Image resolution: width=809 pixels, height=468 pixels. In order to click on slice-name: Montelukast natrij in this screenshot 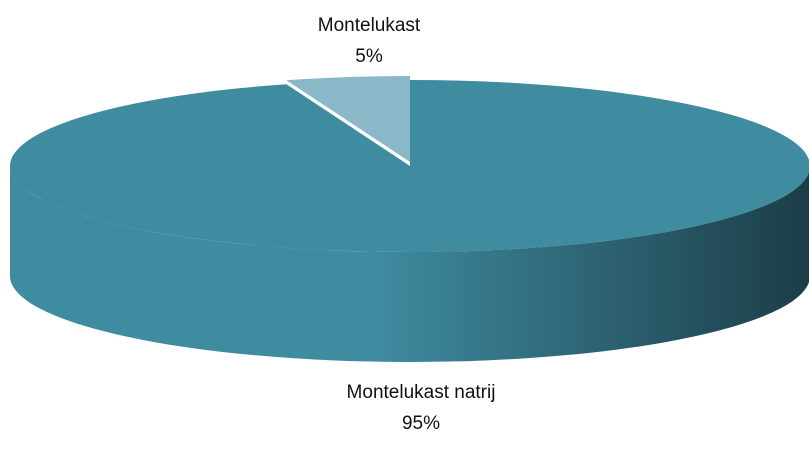, I will do `click(421, 392)`.